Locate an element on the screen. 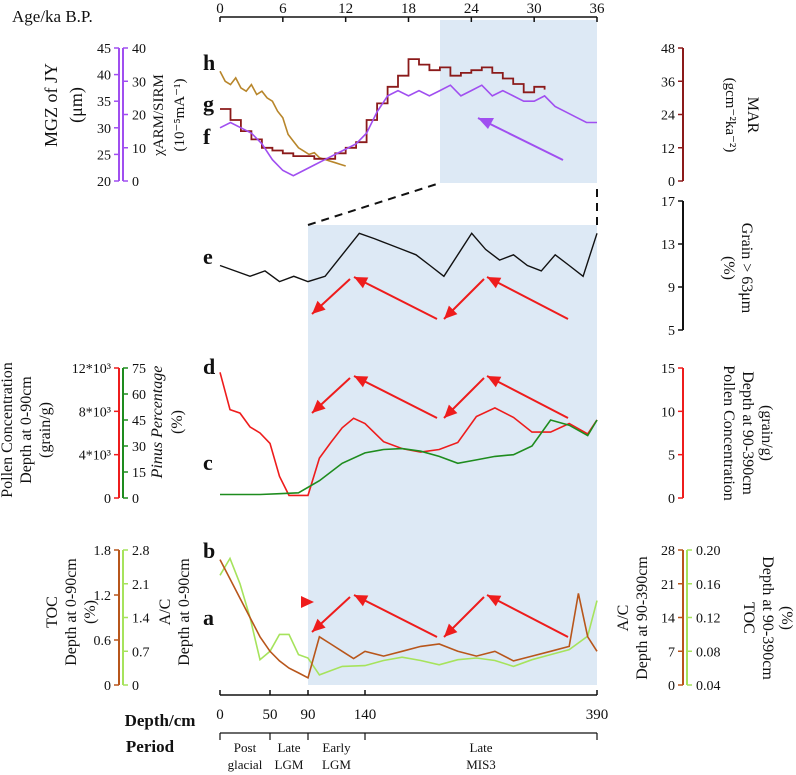 The height and width of the screenshot is (775, 796). period-labels: Post glacial Late LGM Early LGM Late MIS3 is located at coordinates (408, 752).